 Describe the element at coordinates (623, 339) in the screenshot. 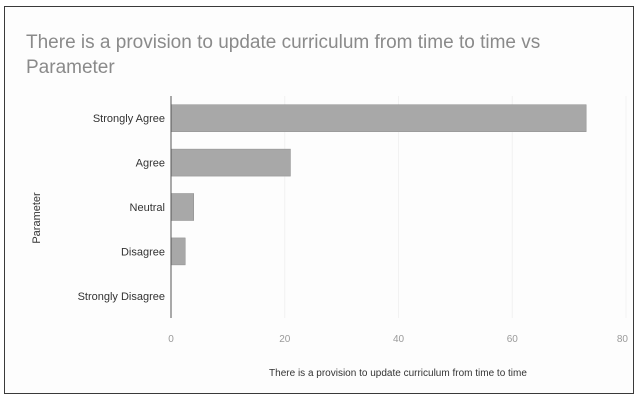

I see `x-tick-label: 80` at that location.